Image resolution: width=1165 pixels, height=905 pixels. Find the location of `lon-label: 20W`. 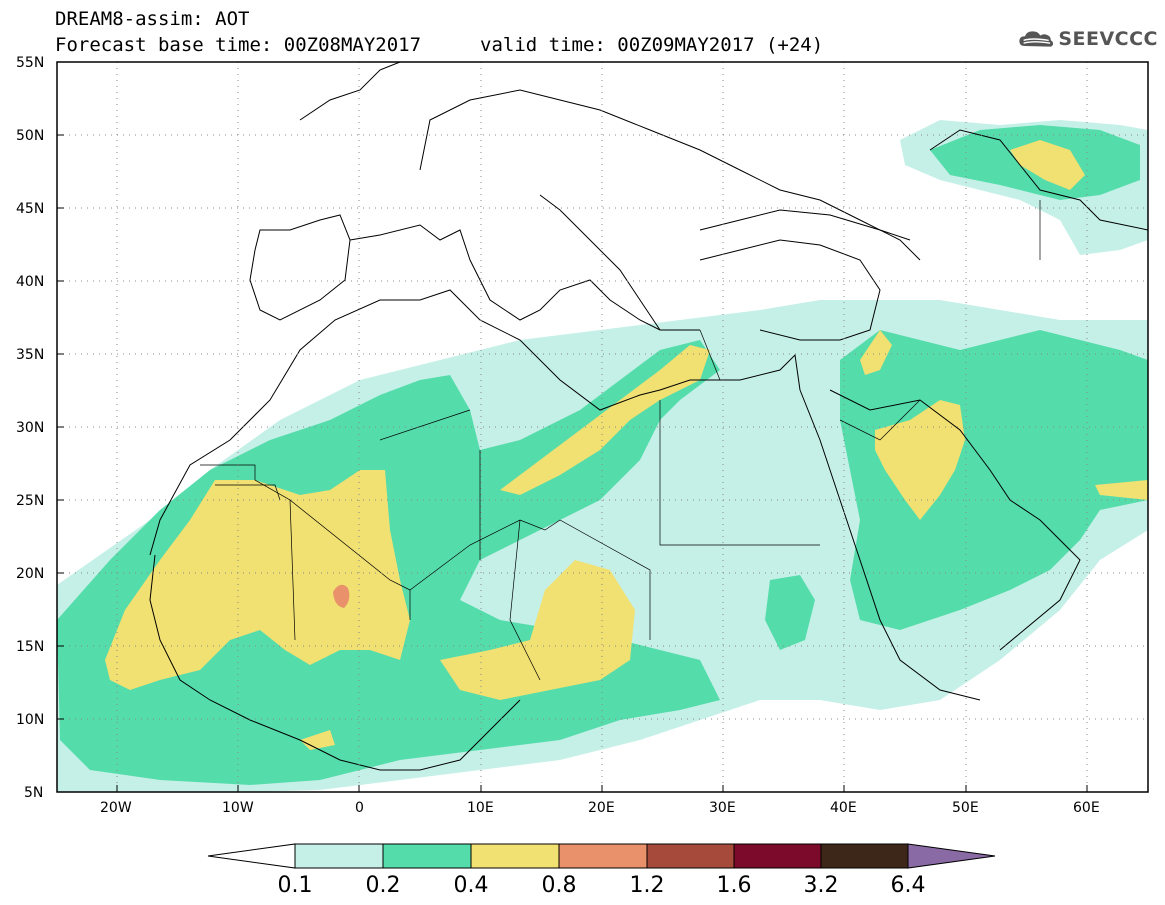

lon-label: 20W is located at coordinates (116, 808).